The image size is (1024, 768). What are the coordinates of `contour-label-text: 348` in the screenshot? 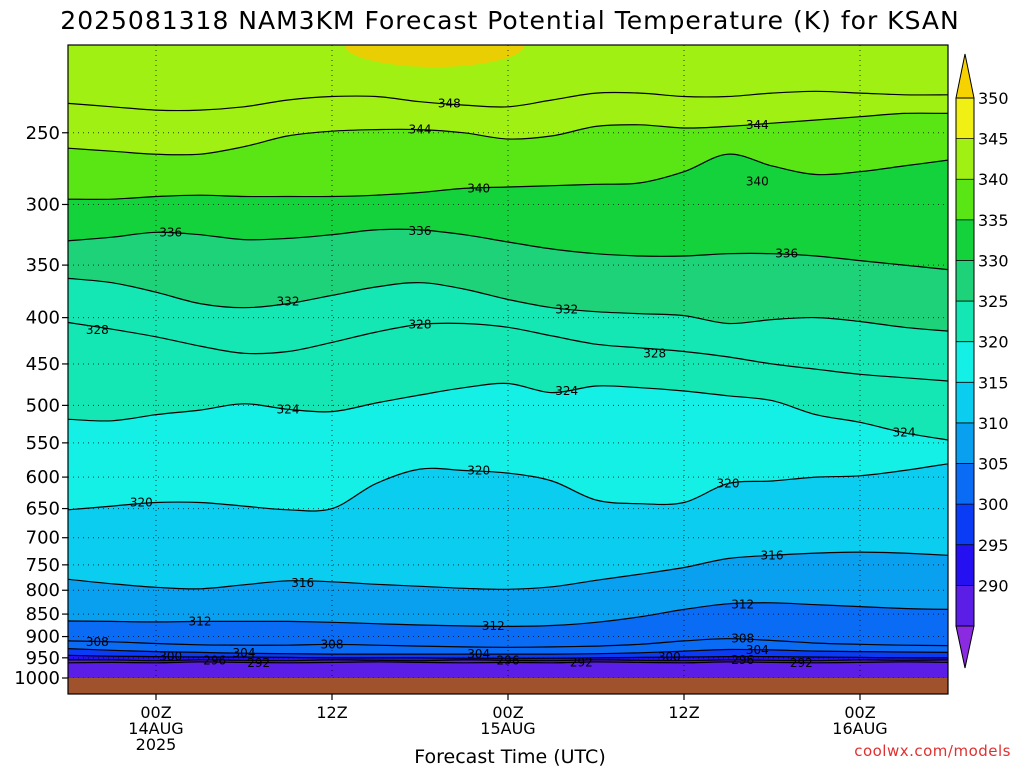 It's located at (449, 103).